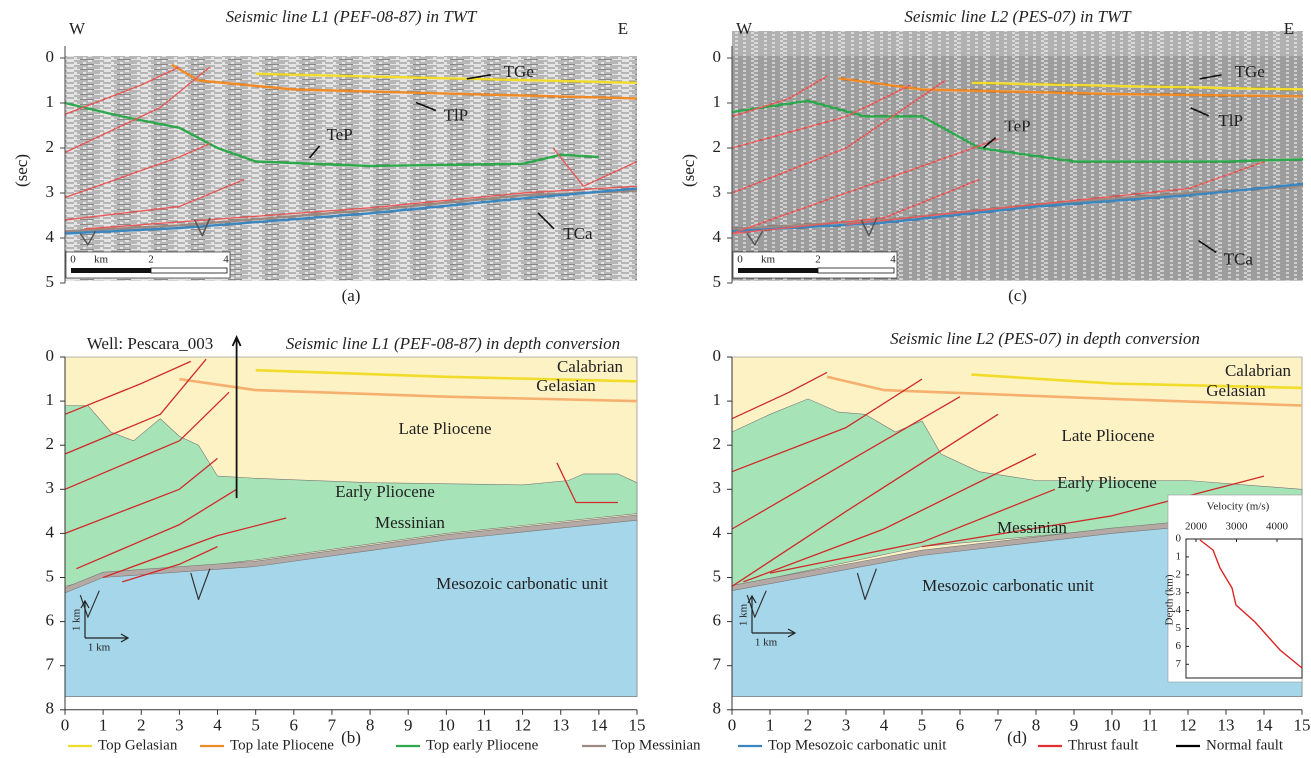 Image resolution: width=1311 pixels, height=758 pixels. Describe the element at coordinates (351, 608) in the screenshot. I see `mesozoic-area` at that location.